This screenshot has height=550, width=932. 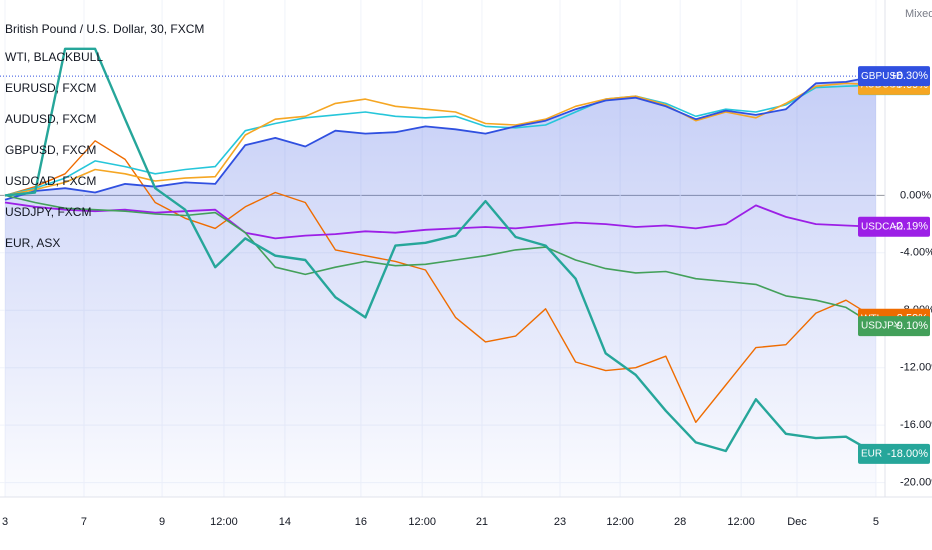 I want to click on x-tick-label: 21, so click(x=482, y=522).